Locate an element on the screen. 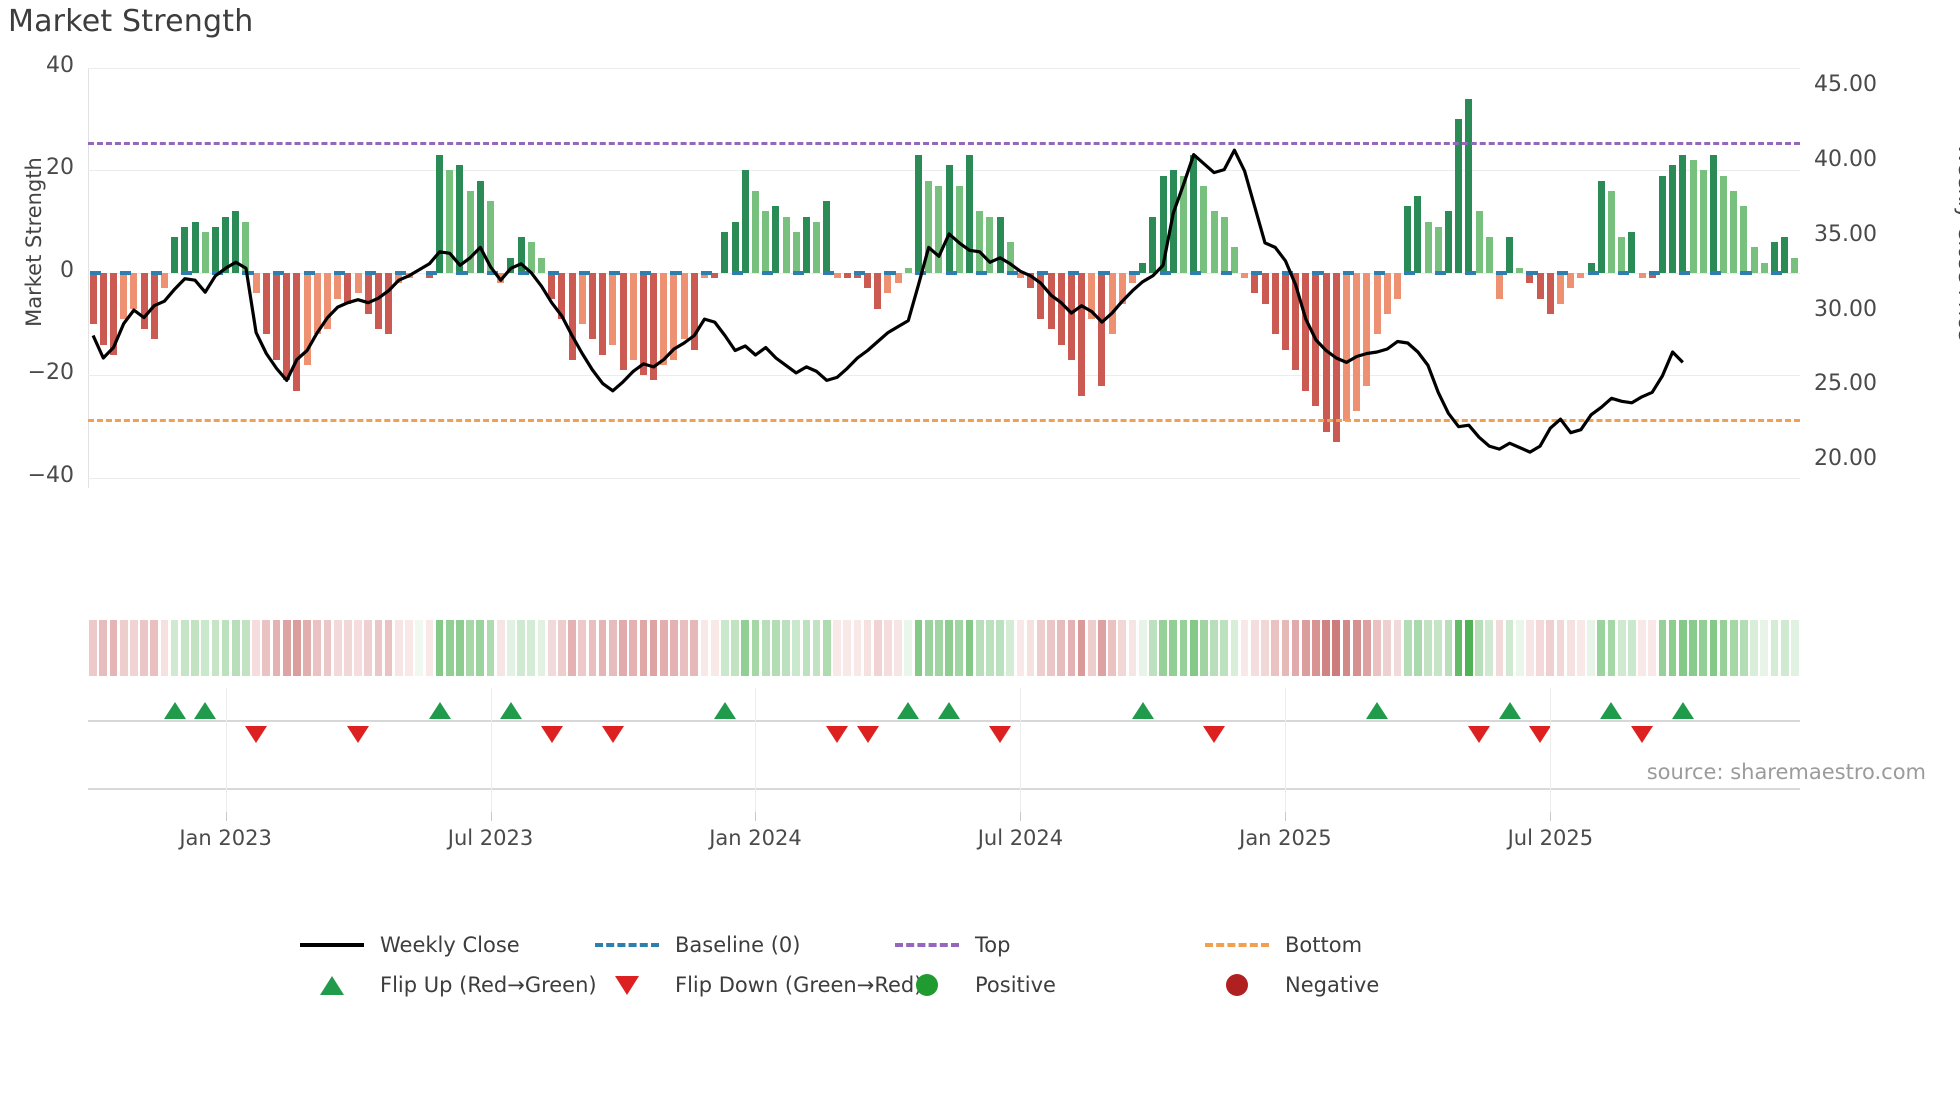  legend-item: Positive is located at coordinates (975, 985).